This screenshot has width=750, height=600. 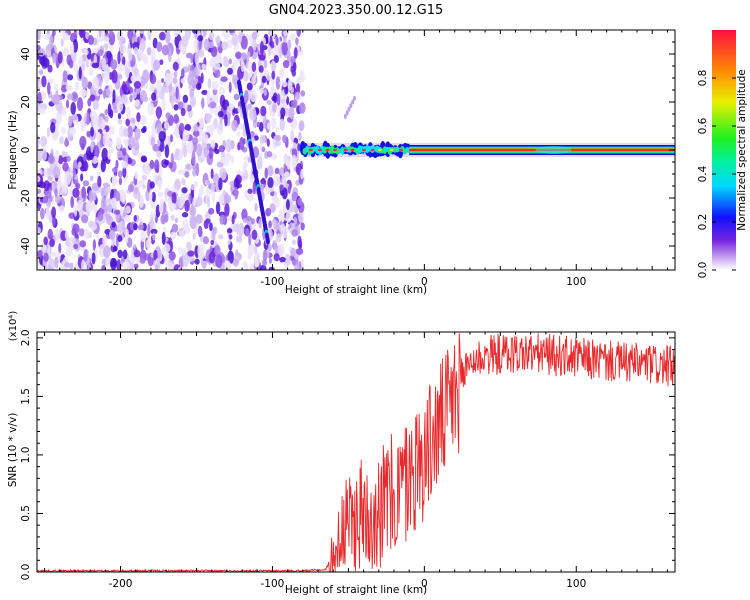 What do you see at coordinates (703, 270) in the screenshot?
I see `colorbar-tick-label: 0.0` at bounding box center [703, 270].